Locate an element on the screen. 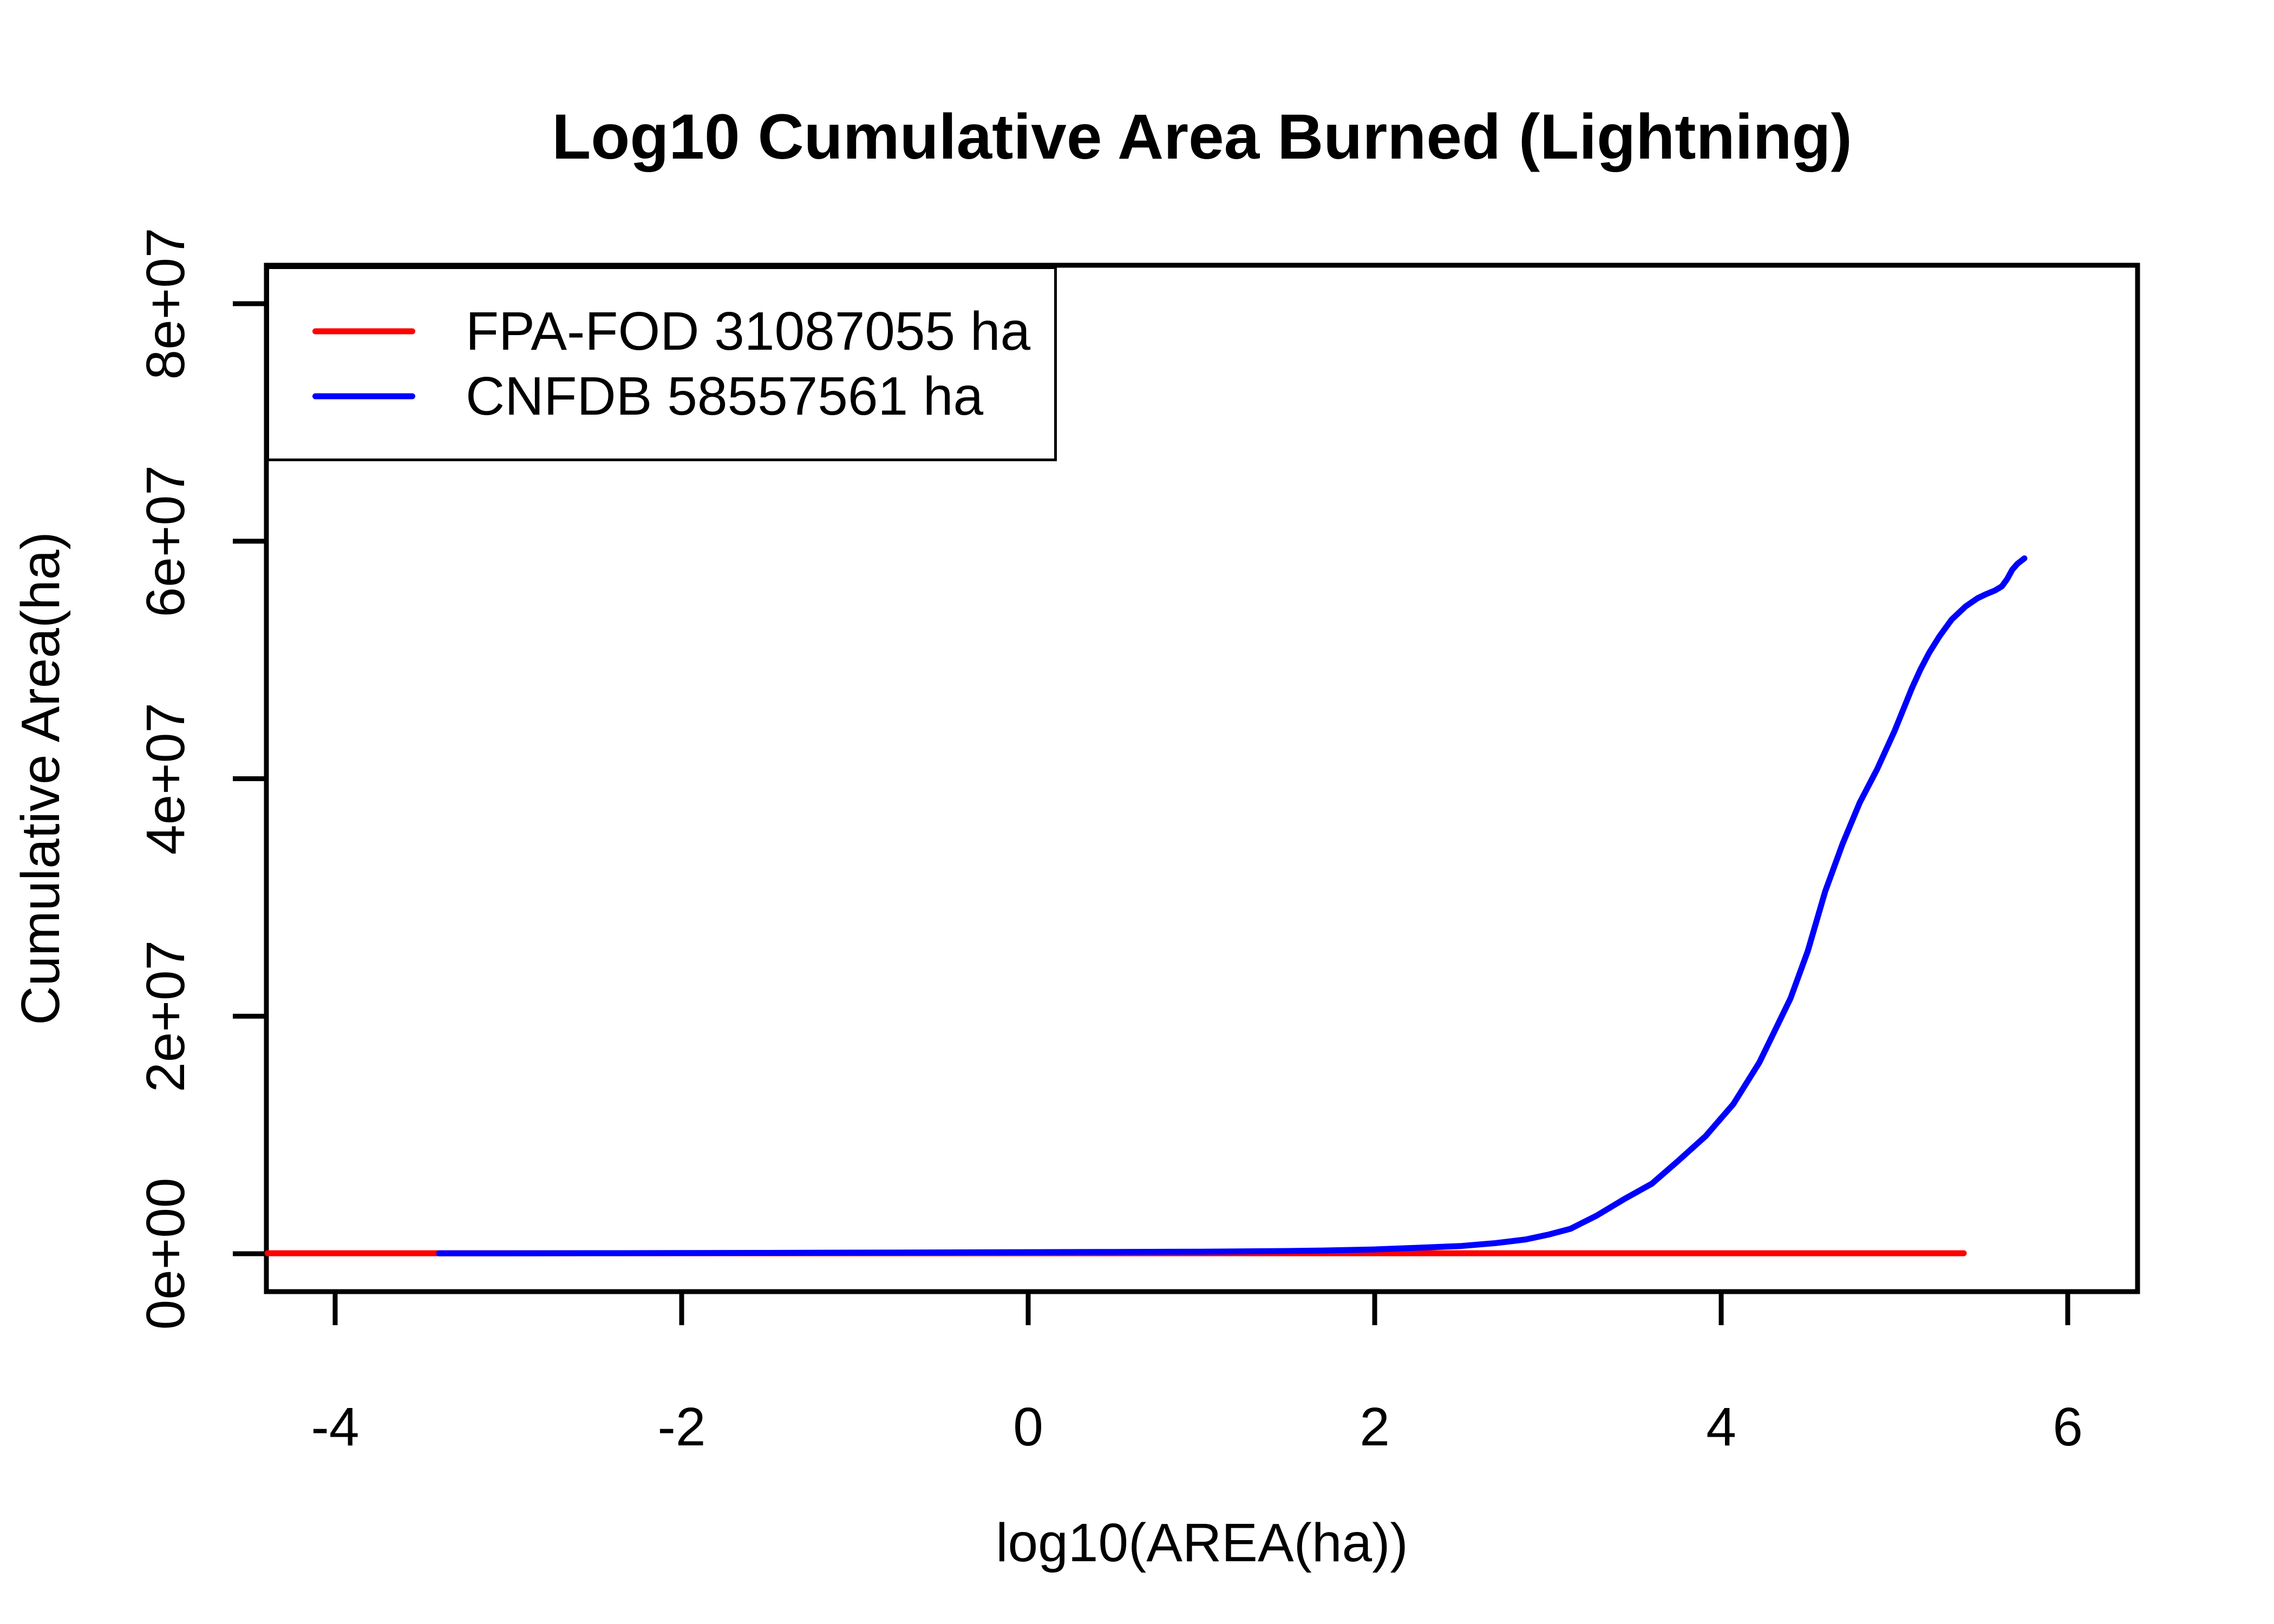  legend-line-red-icon is located at coordinates (364, 331).